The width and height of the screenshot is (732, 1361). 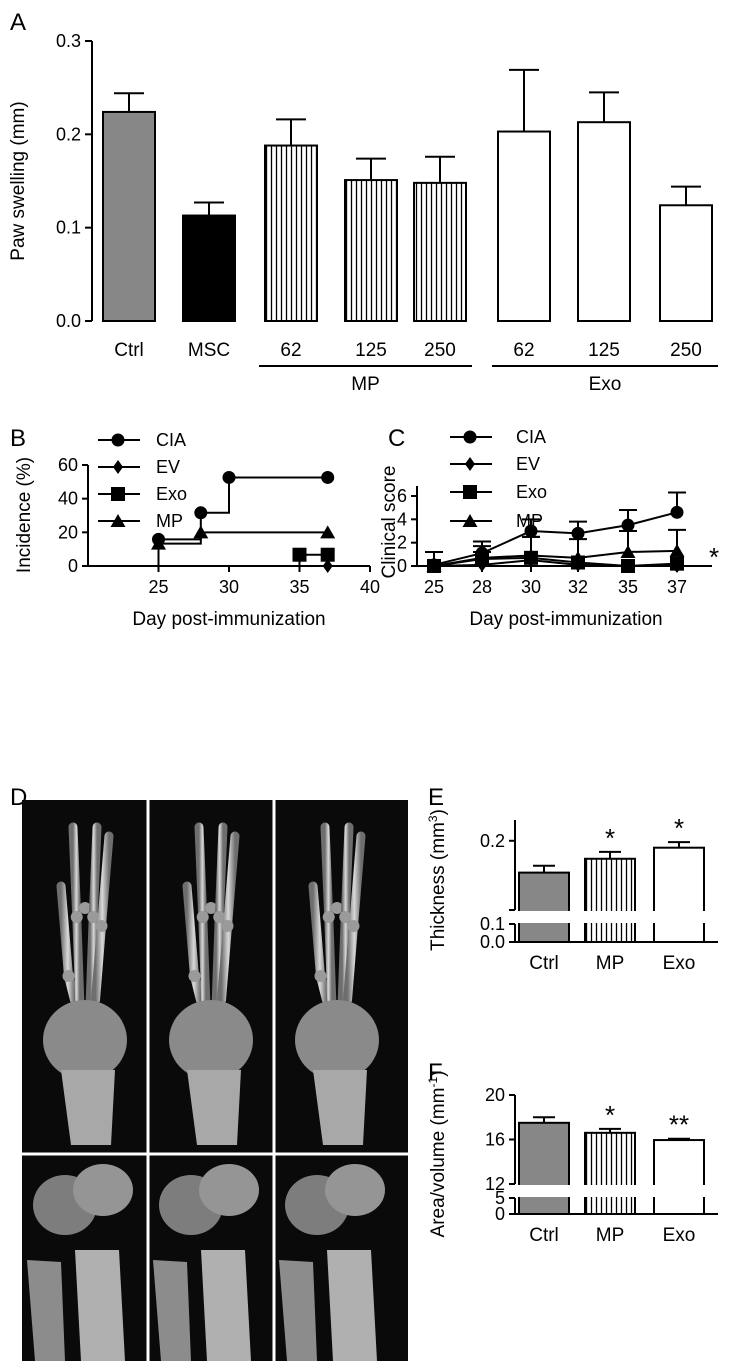 What do you see at coordinates (18, 438) in the screenshot?
I see `panel-label-b: B` at bounding box center [18, 438].